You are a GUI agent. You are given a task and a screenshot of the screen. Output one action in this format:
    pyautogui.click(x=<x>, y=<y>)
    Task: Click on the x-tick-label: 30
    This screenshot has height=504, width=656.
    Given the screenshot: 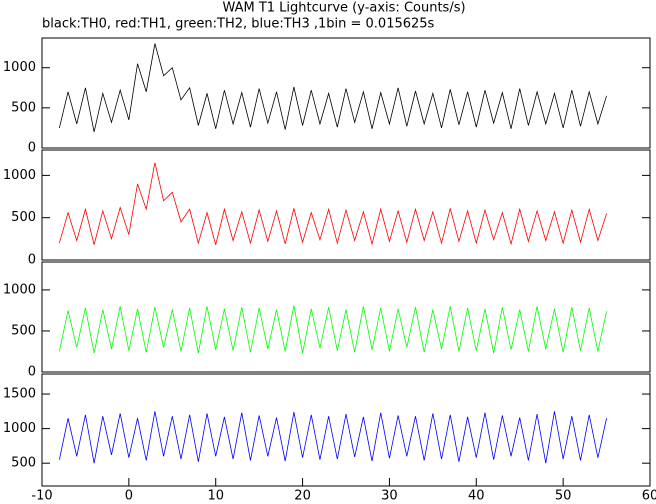 What is the action you would take?
    pyautogui.click(x=389, y=496)
    